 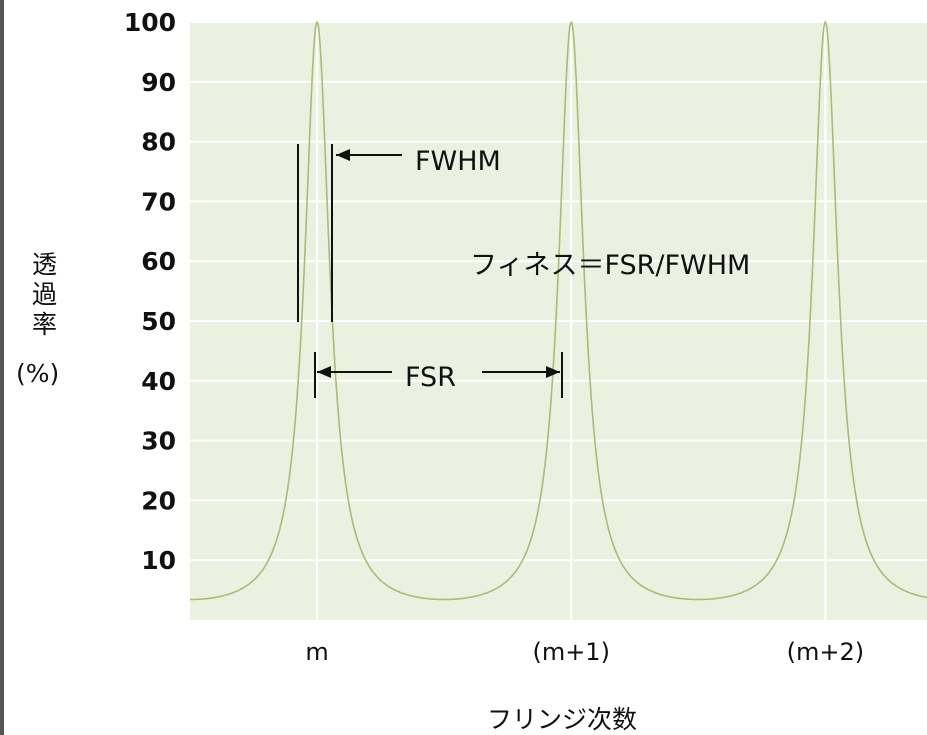 What do you see at coordinates (44, 294) in the screenshot?
I see `y-axis-label-char-2: 過` at bounding box center [44, 294].